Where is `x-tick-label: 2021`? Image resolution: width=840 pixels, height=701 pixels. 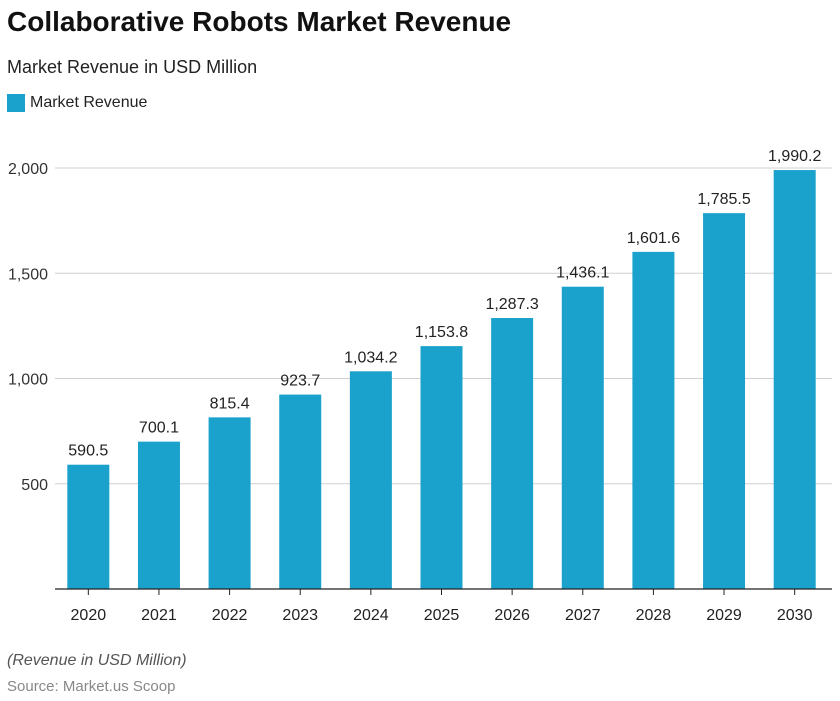 x-tick-label: 2021 is located at coordinates (159, 615).